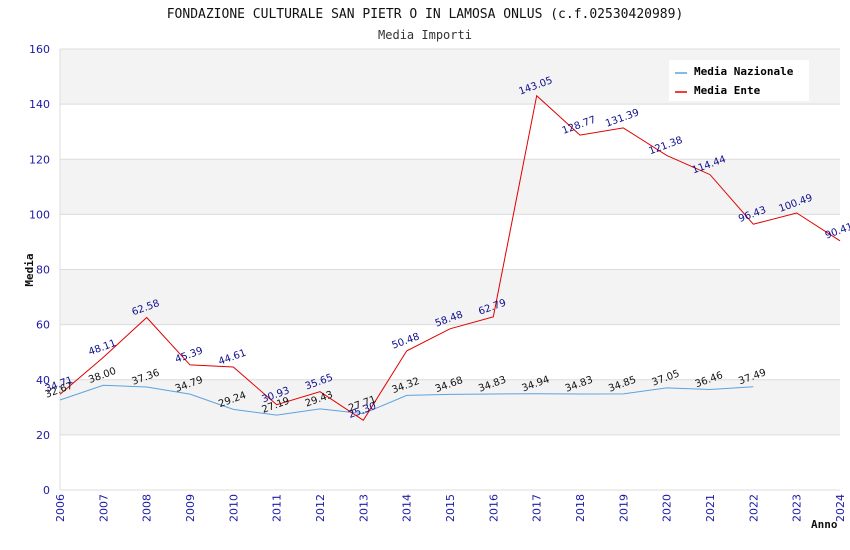 Image resolution: width=850 pixels, height=550 pixels. I want to click on x-tick-label: 2015, so click(450, 508).